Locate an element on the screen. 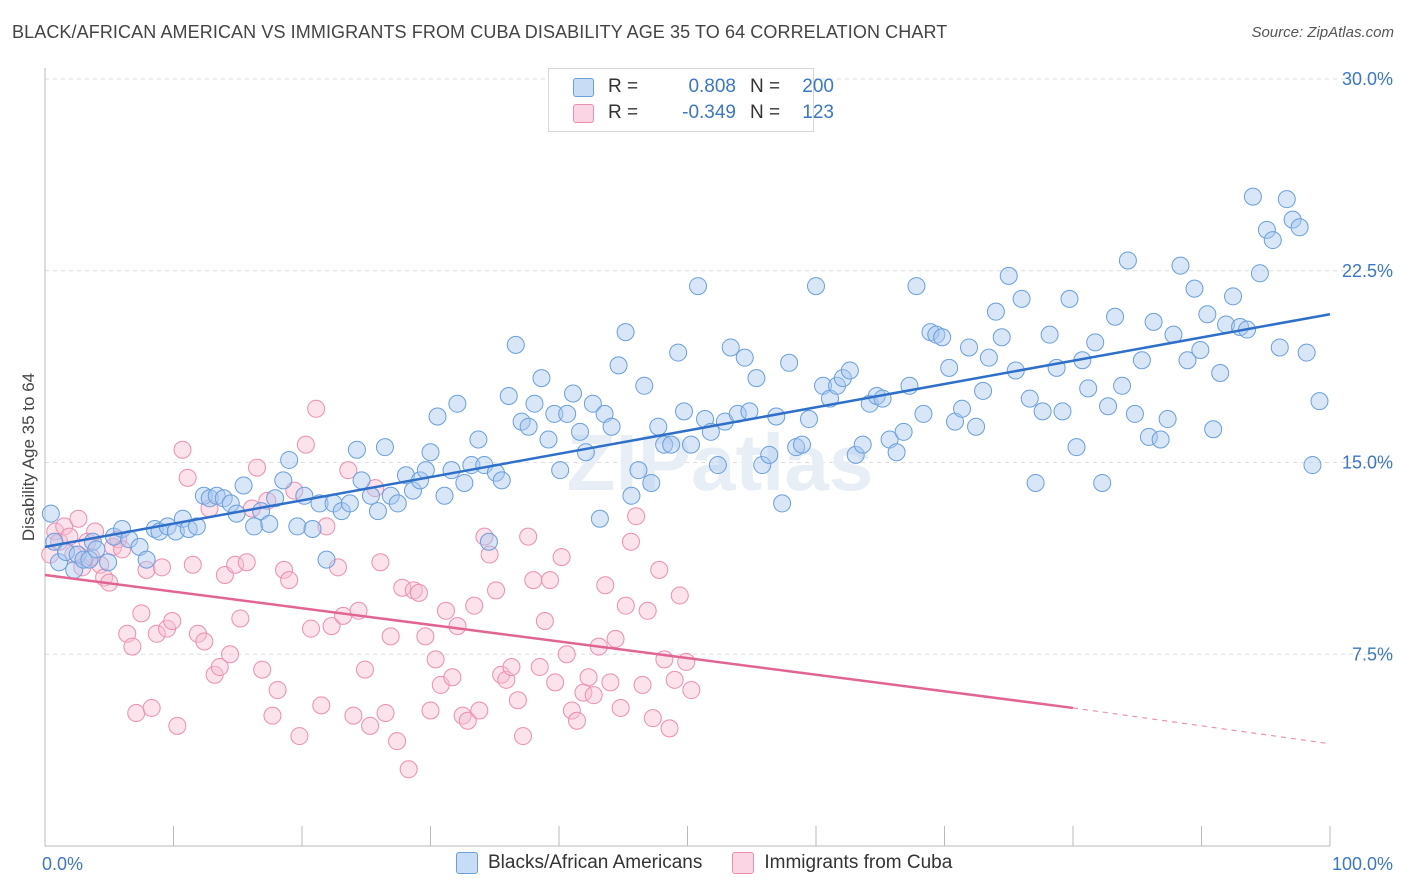 This screenshot has height=892, width=1406. legend-n-value: 200 is located at coordinates (818, 86).